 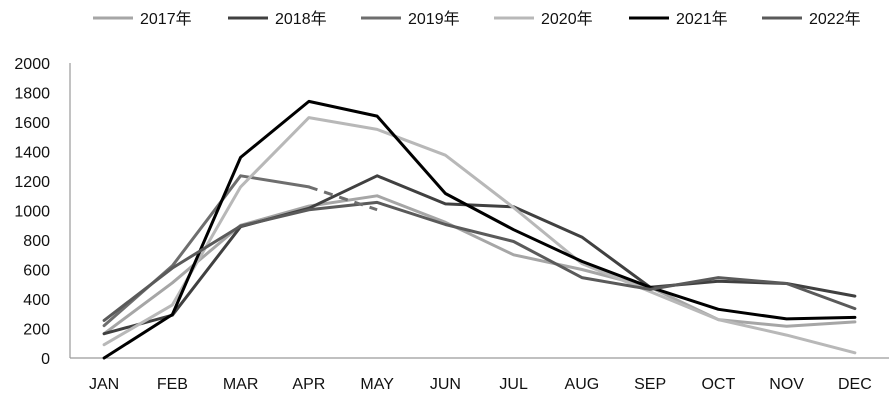 What do you see at coordinates (445, 384) in the screenshot?
I see `x-tick-label: JUN` at bounding box center [445, 384].